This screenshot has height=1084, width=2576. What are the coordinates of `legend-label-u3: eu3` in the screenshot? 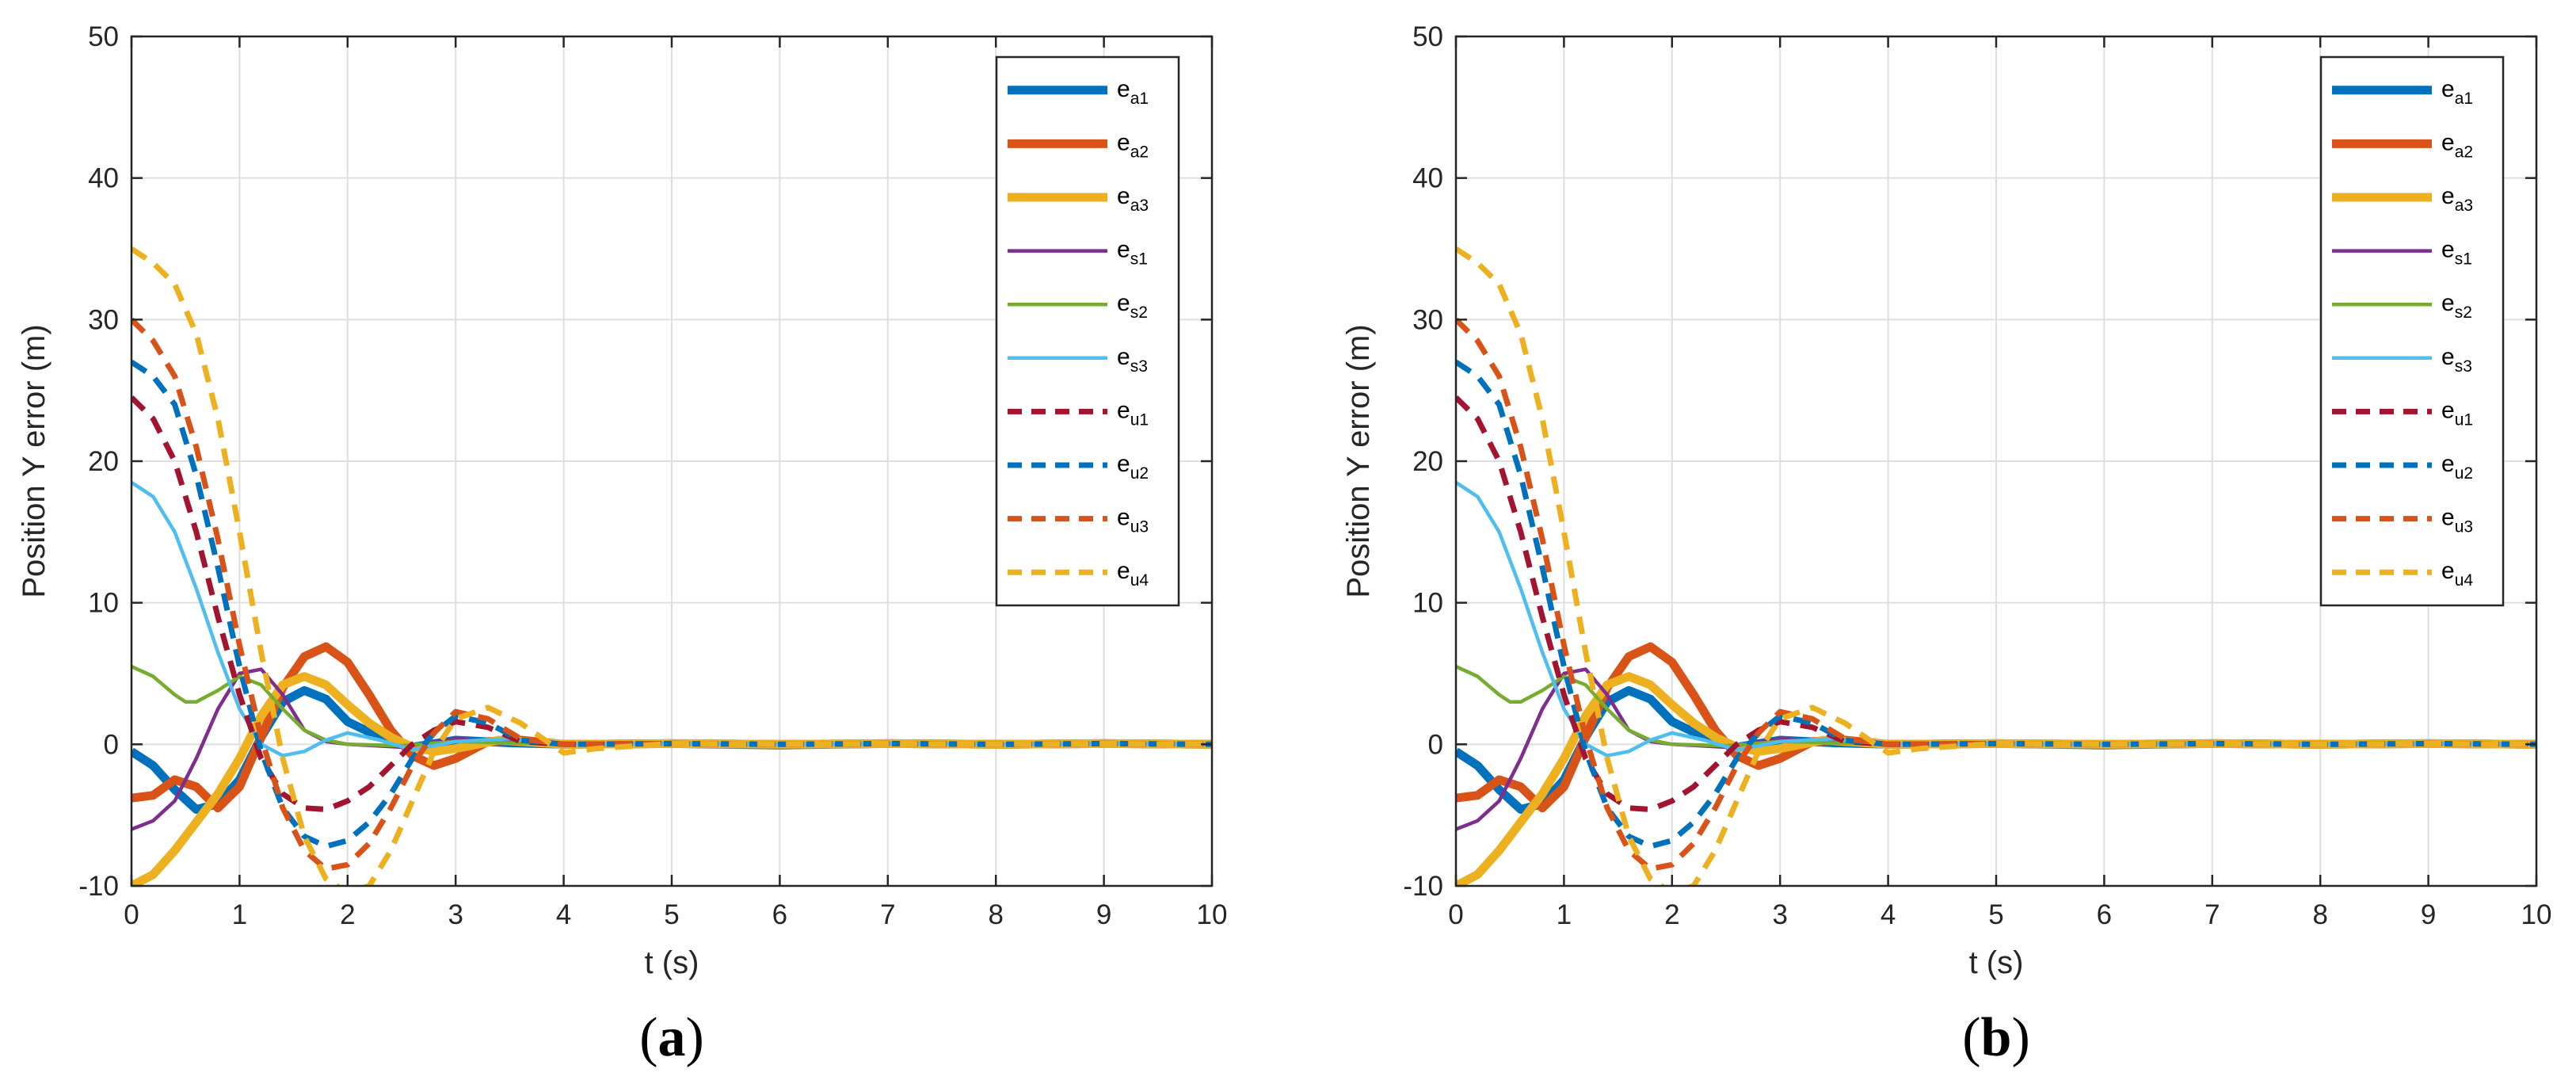 It's located at (2457, 520).